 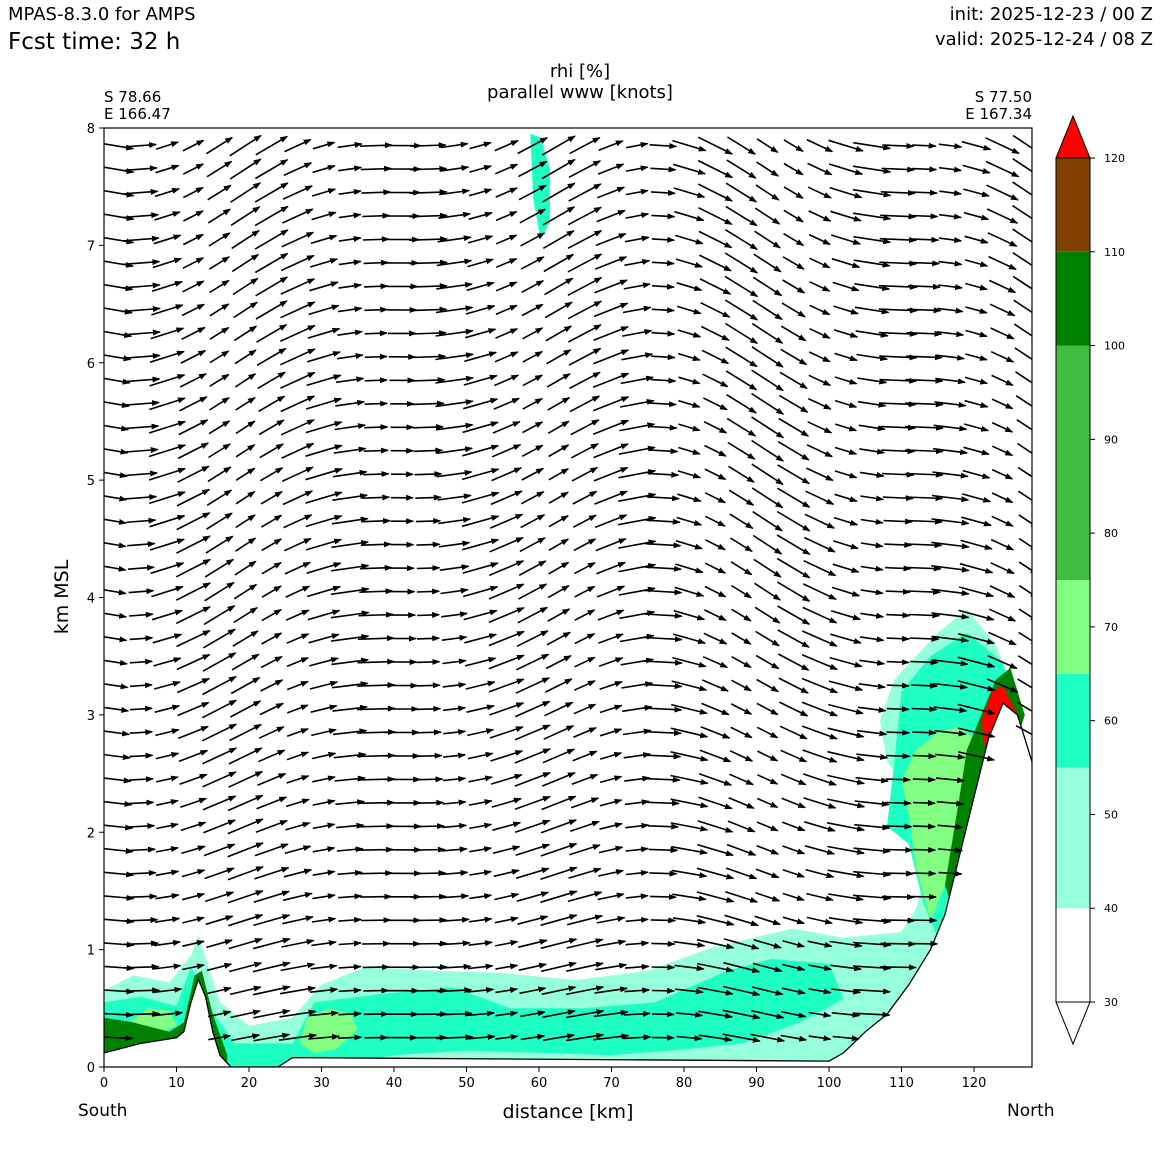 What do you see at coordinates (829, 1083) in the screenshot?
I see `x-tick-label: 100` at bounding box center [829, 1083].